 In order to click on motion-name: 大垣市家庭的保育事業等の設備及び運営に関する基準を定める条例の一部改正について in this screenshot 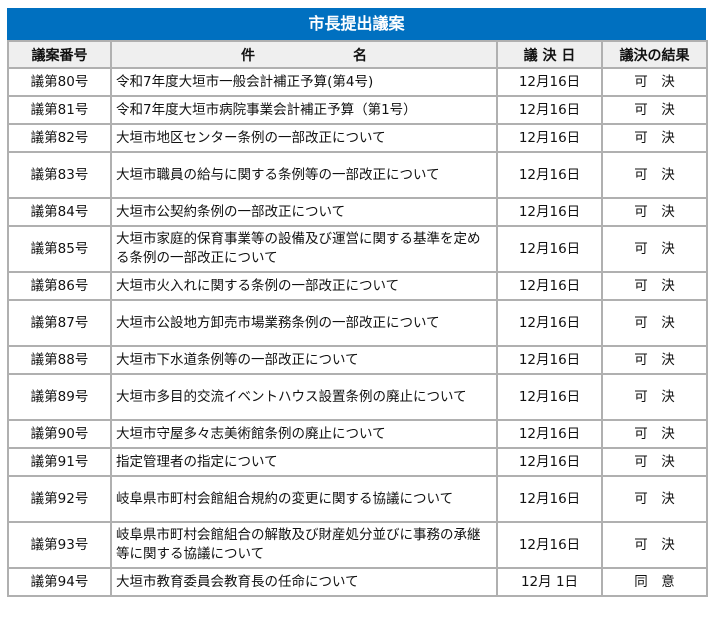, I will do `click(304, 249)`.